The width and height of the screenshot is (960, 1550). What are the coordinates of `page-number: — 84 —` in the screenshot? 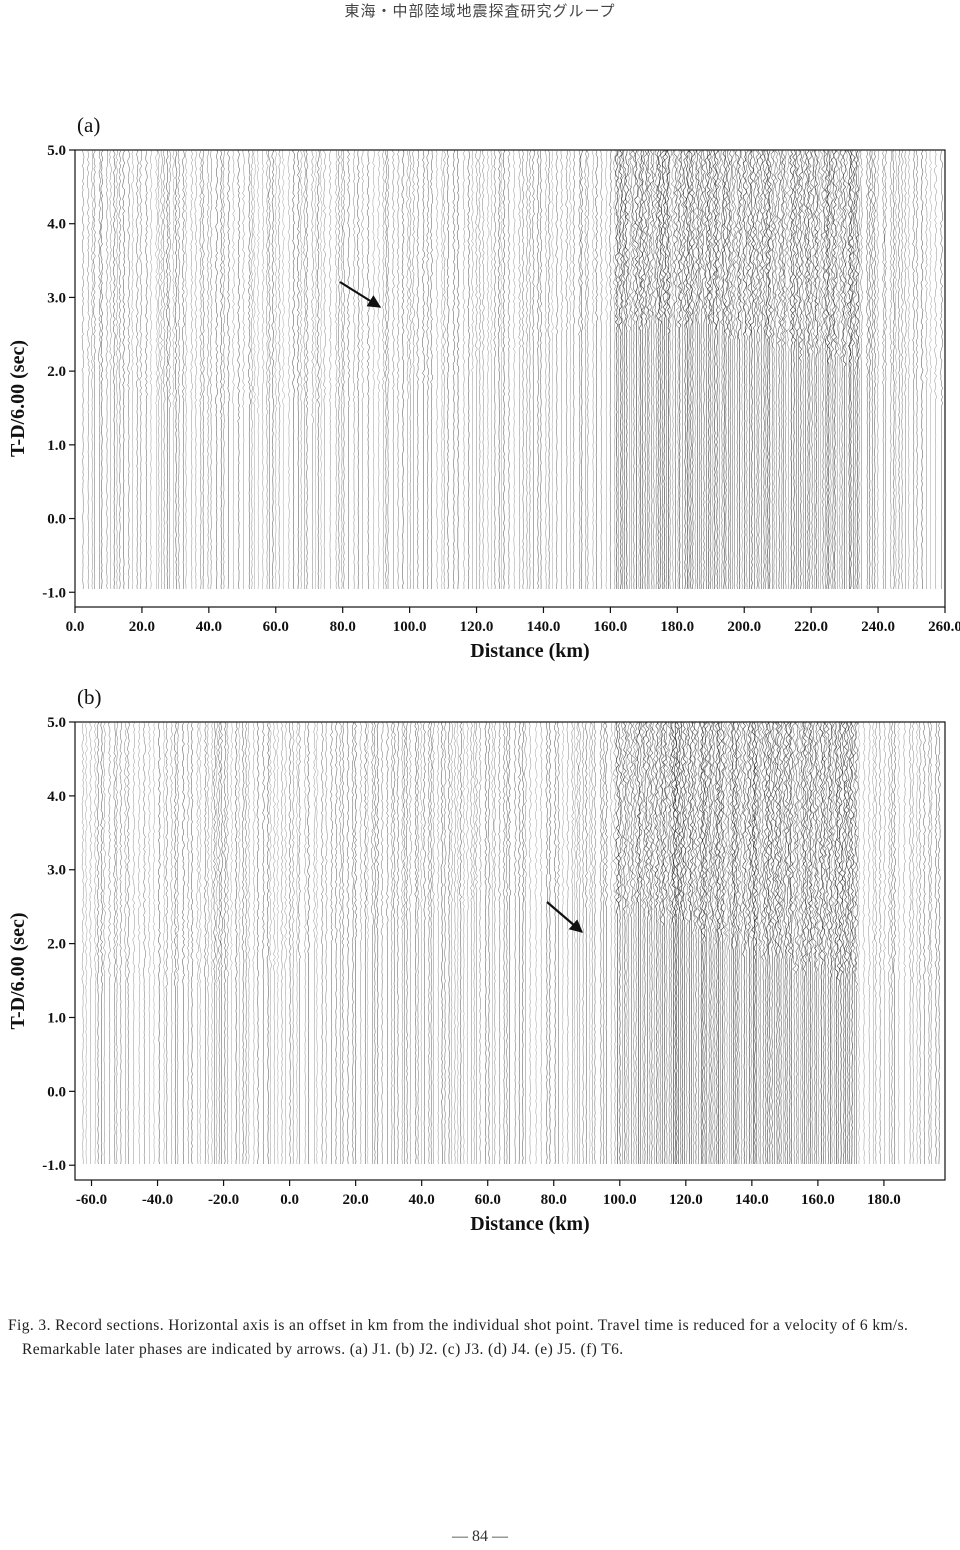 It's located at (480, 1536).